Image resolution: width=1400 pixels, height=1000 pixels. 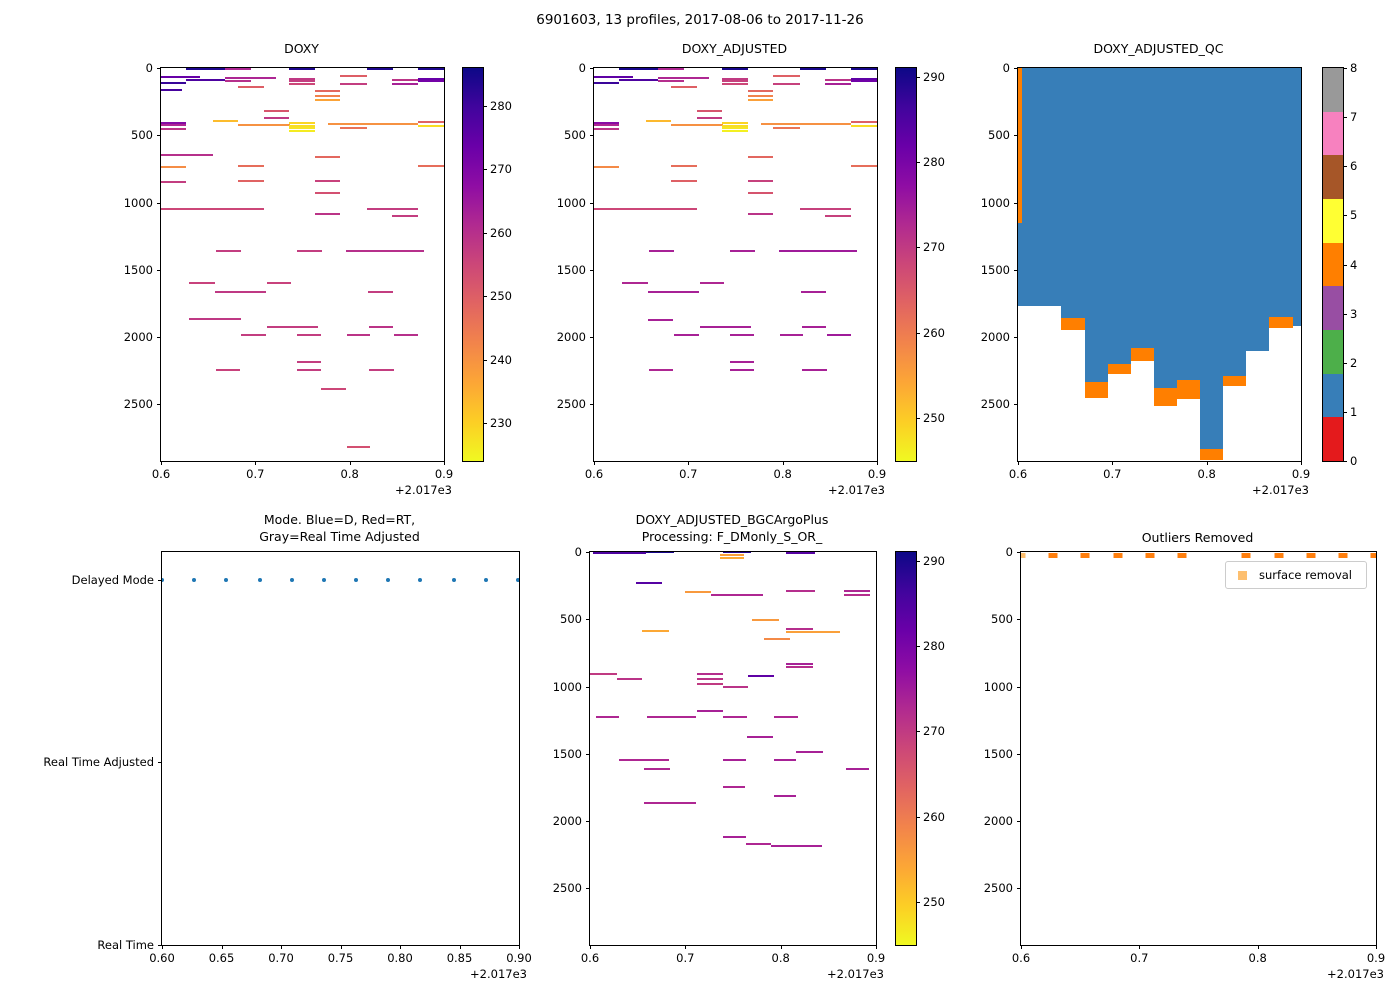 I want to click on colorbar-tick-label: 5, so click(x=1354, y=215).